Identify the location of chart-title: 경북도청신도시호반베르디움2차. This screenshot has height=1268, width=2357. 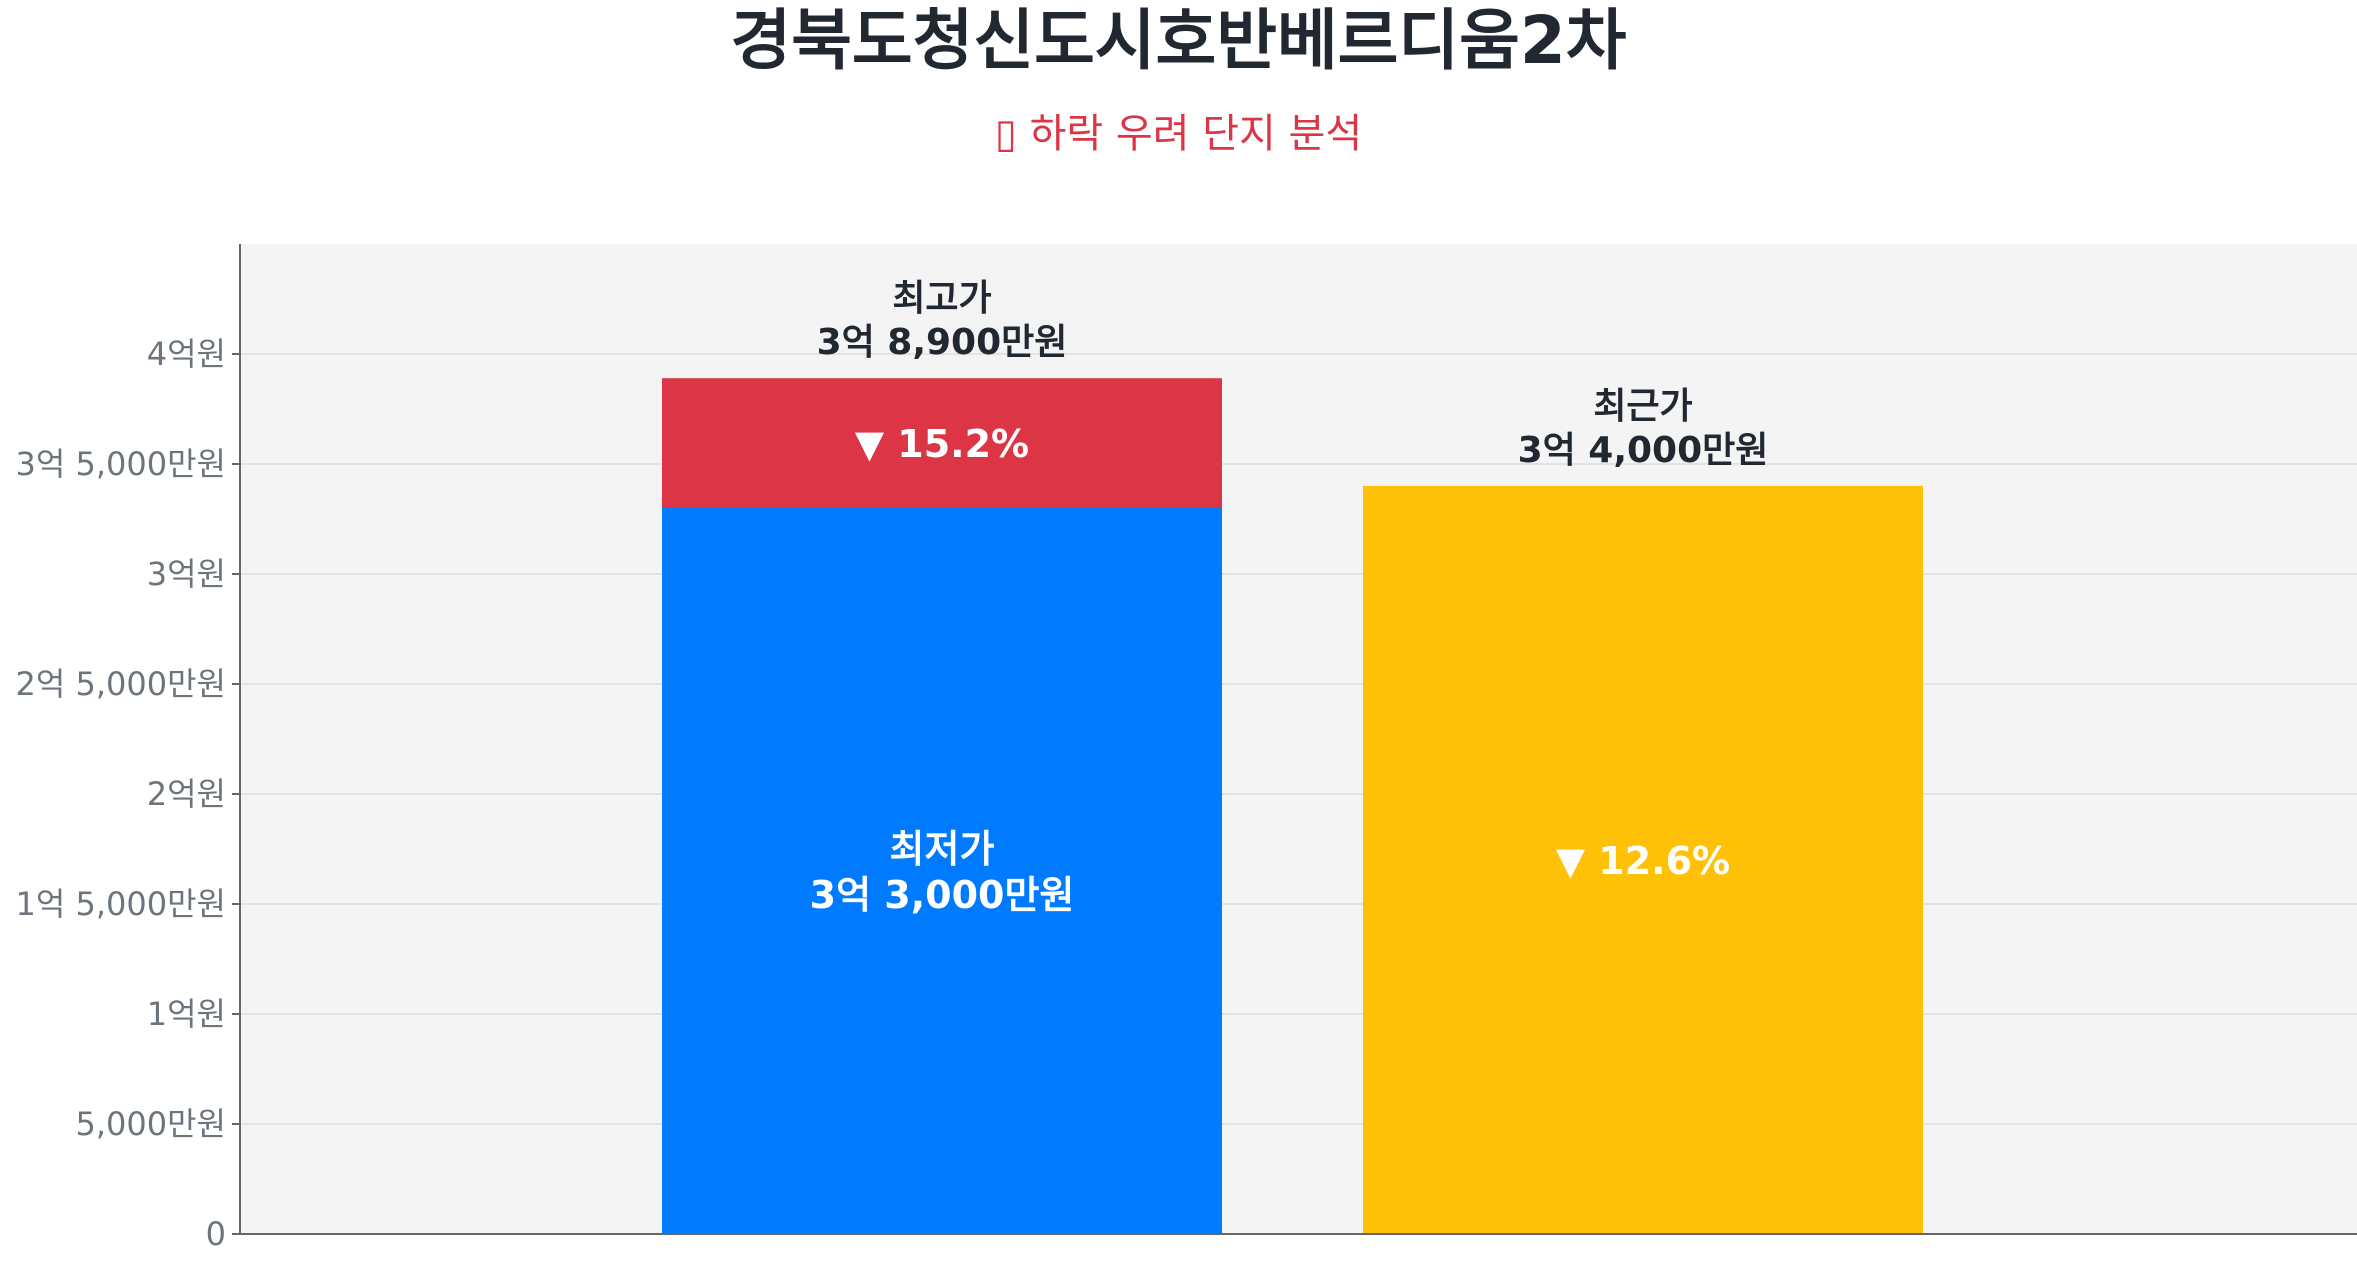
(1178, 40).